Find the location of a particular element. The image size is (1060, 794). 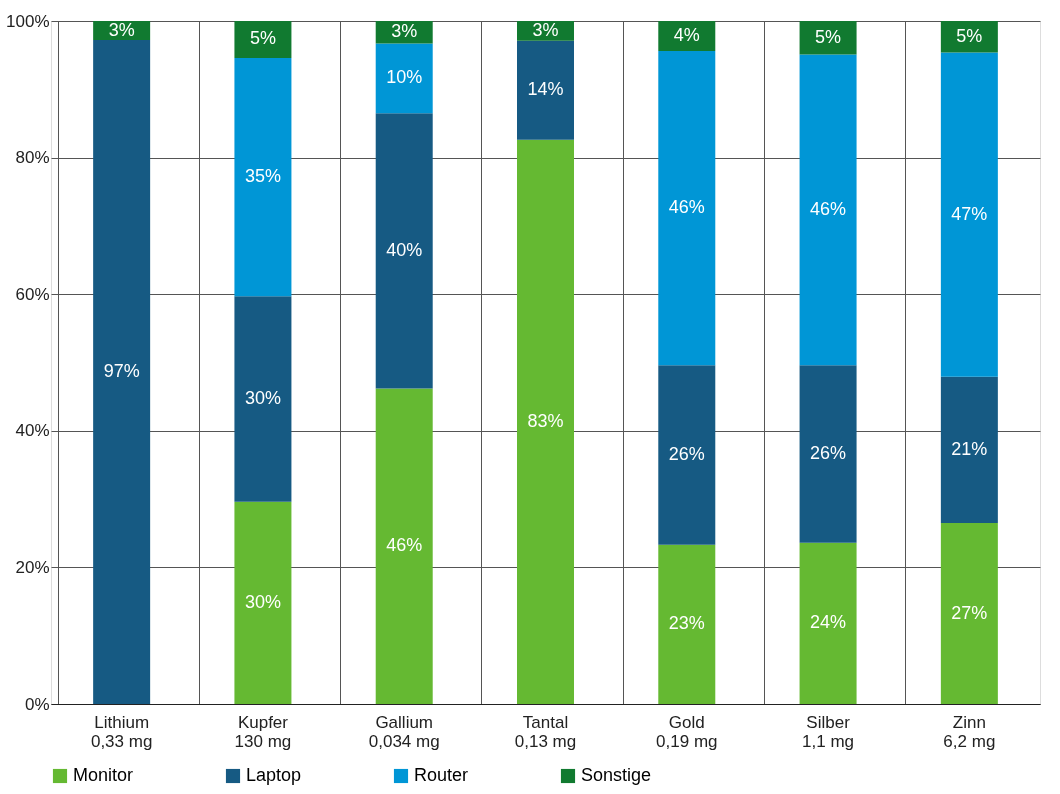

data-label: 21% is located at coordinates (969, 448).